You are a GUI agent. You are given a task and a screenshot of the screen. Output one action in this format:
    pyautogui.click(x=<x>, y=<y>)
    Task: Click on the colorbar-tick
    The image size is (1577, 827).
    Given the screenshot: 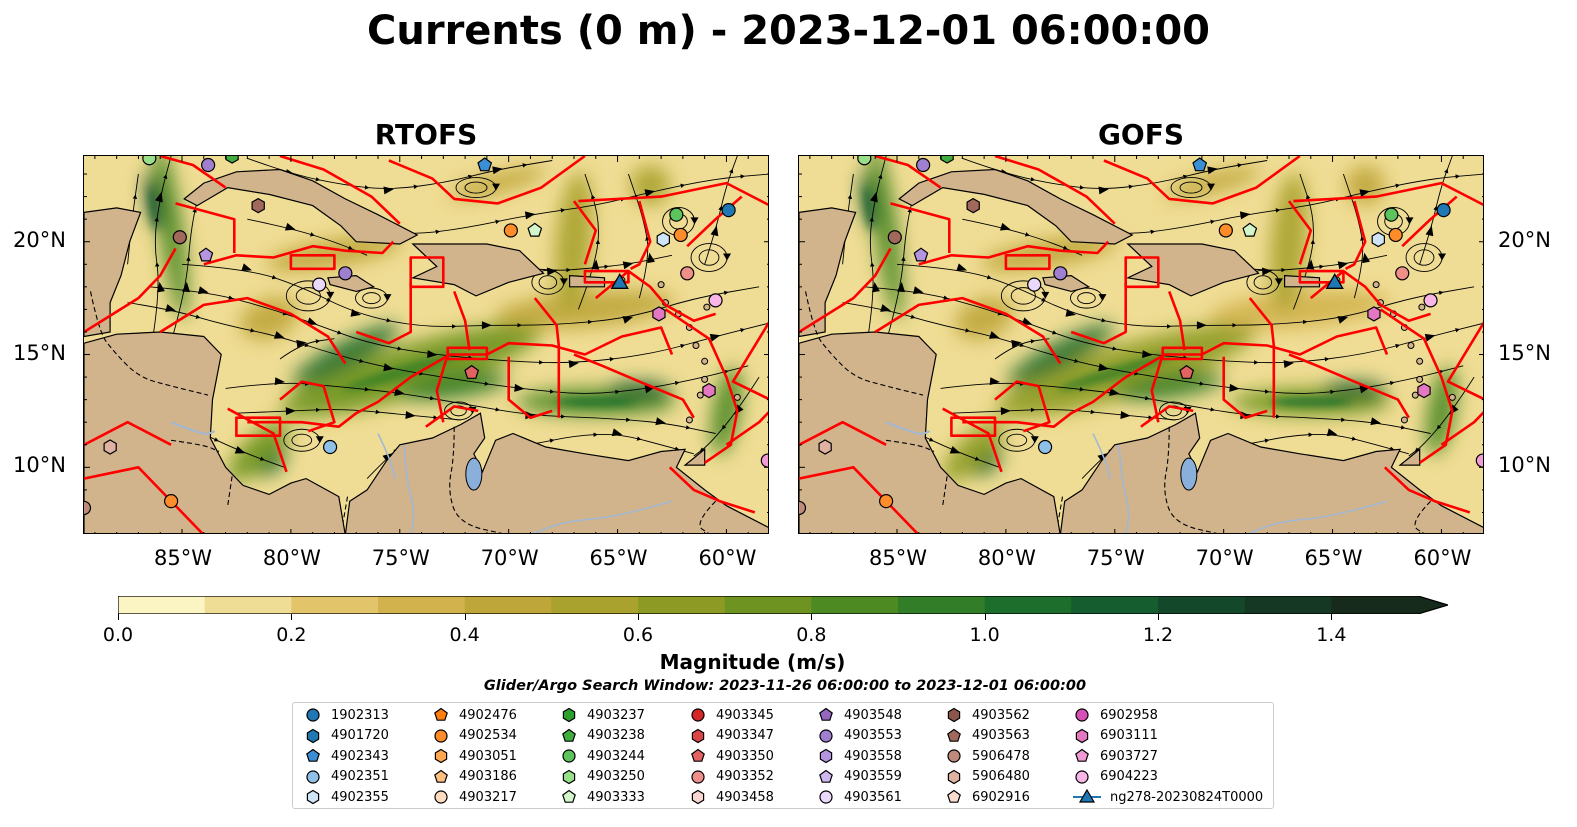 What is the action you would take?
    pyautogui.click(x=118, y=617)
    